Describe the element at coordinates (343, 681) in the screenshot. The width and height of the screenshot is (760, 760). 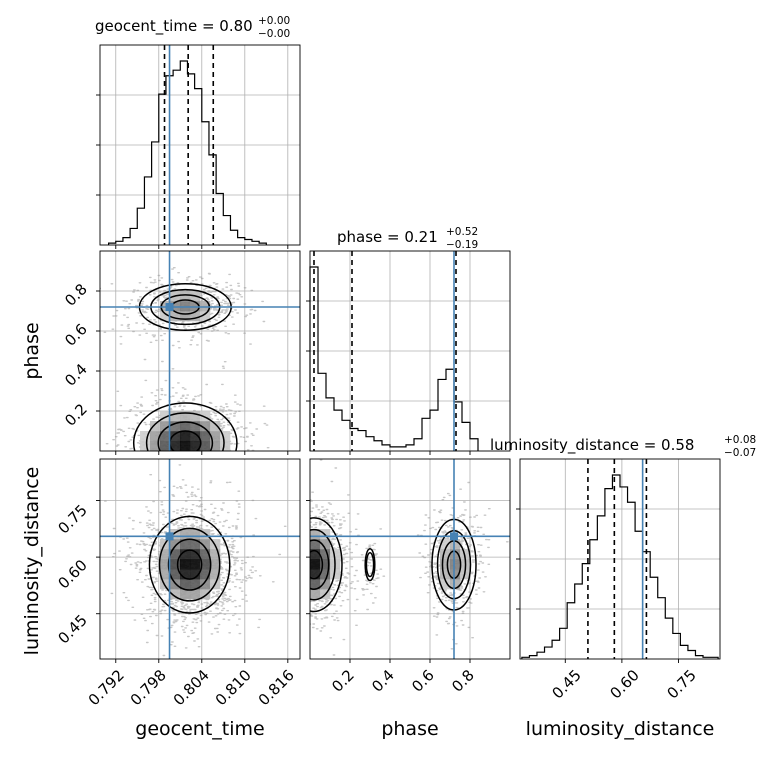
I see `x-tick-label: 0.2` at that location.